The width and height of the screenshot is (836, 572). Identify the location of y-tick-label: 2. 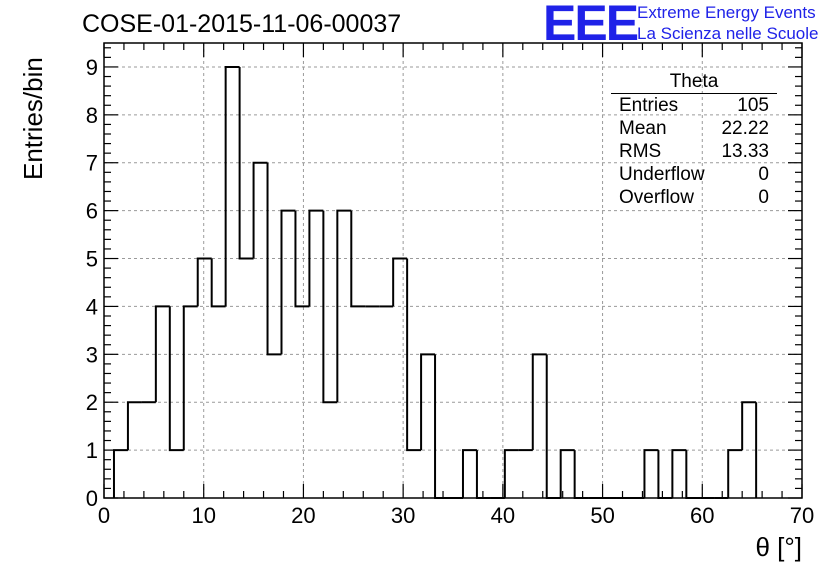
(92, 402).